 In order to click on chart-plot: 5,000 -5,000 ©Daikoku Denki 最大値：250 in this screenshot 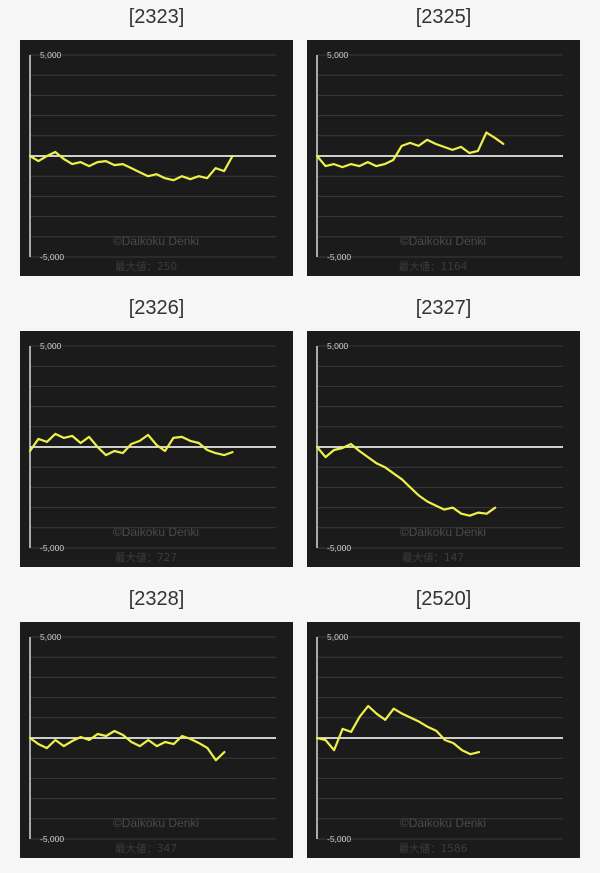, I will do `click(156, 158)`.